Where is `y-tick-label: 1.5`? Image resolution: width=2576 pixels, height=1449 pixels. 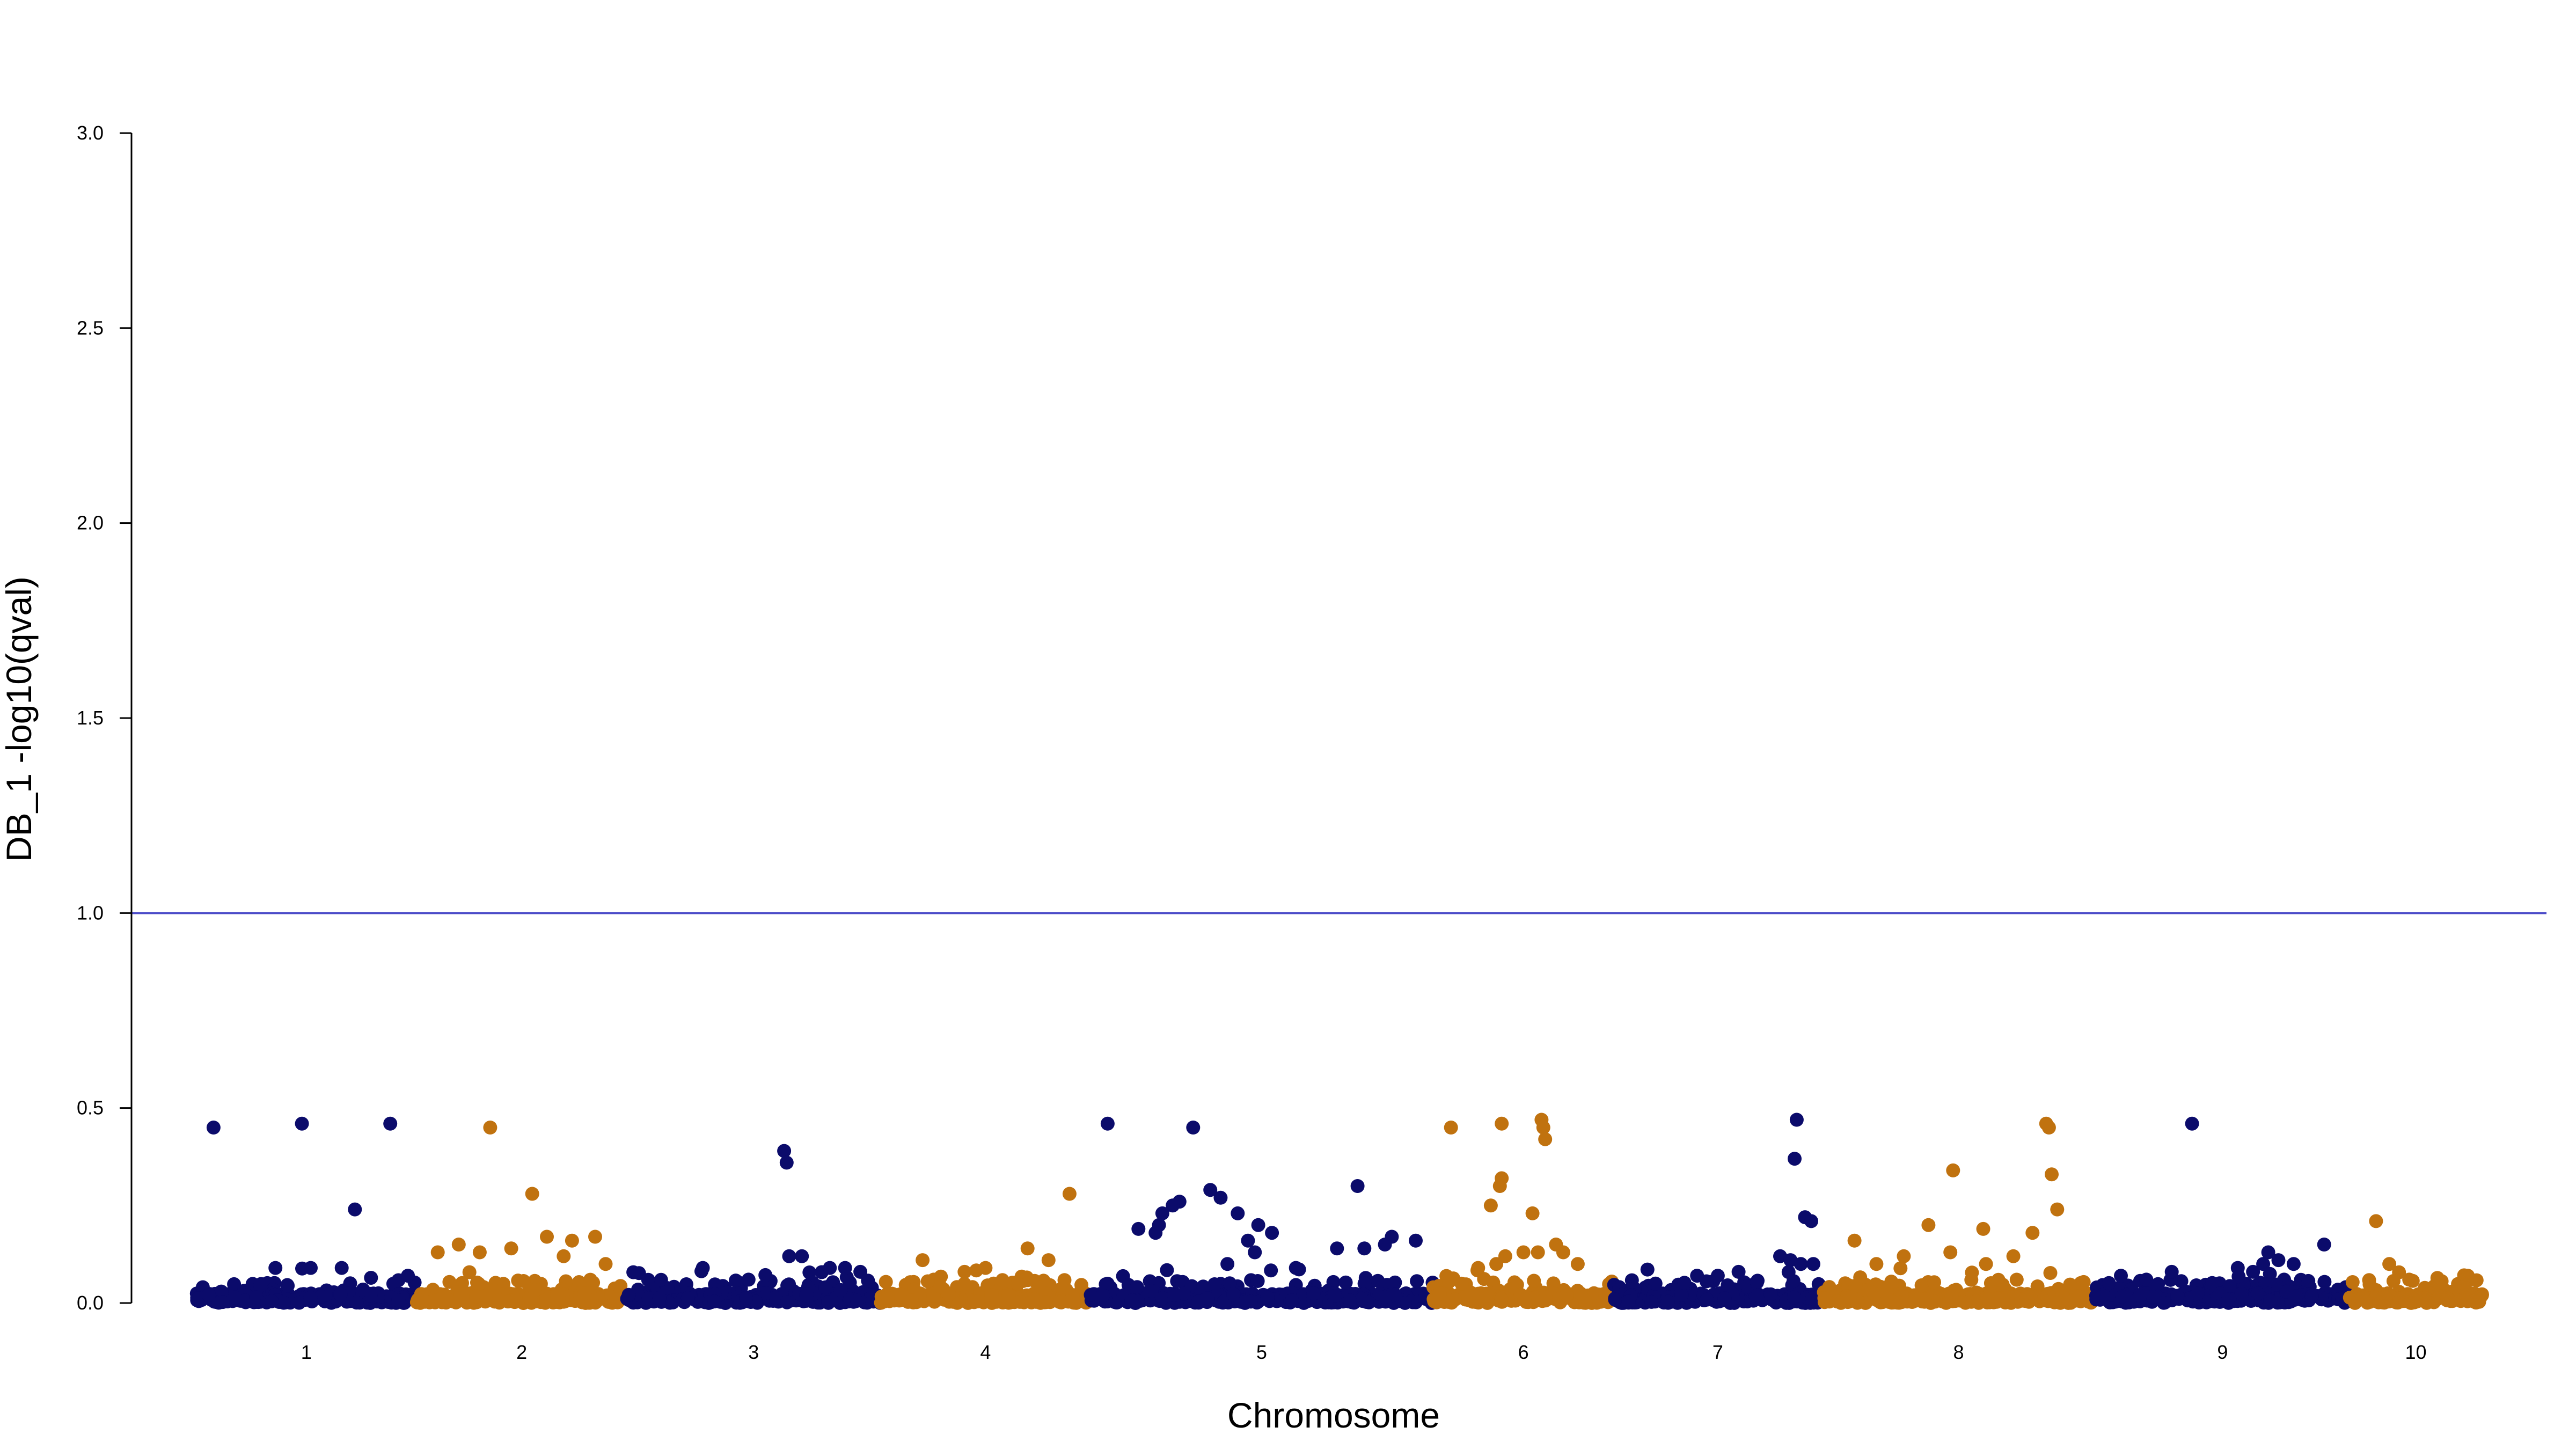
y-tick-label: 1.5 is located at coordinates (90, 718).